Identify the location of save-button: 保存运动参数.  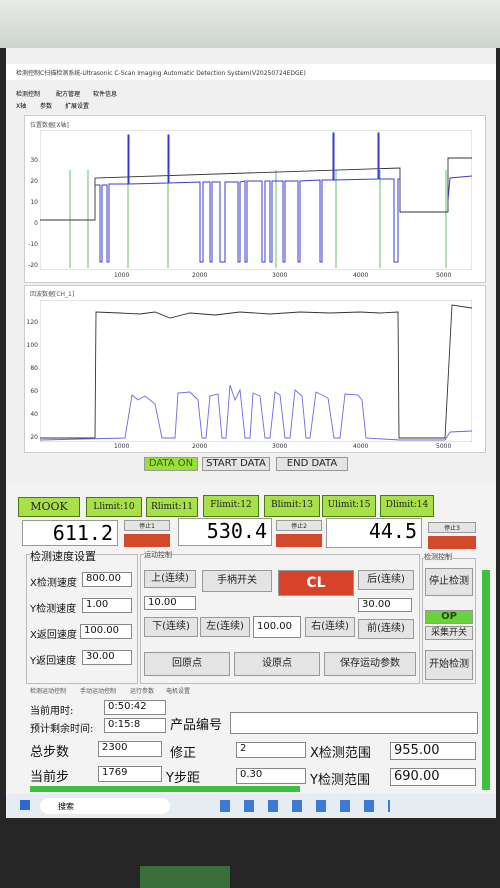
(370, 664).